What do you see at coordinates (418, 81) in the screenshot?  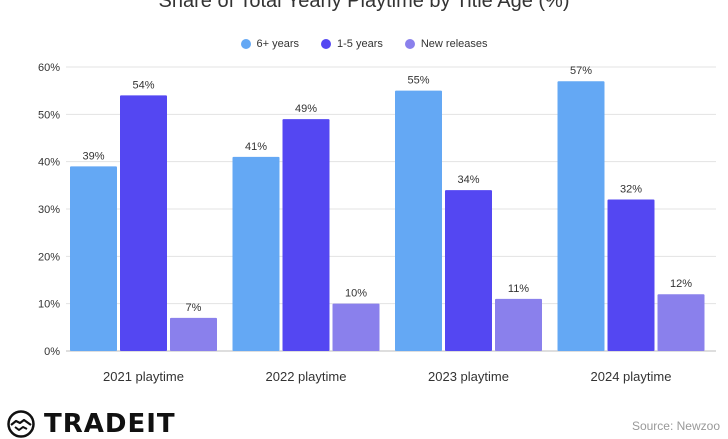 I see `data-label: 55%` at bounding box center [418, 81].